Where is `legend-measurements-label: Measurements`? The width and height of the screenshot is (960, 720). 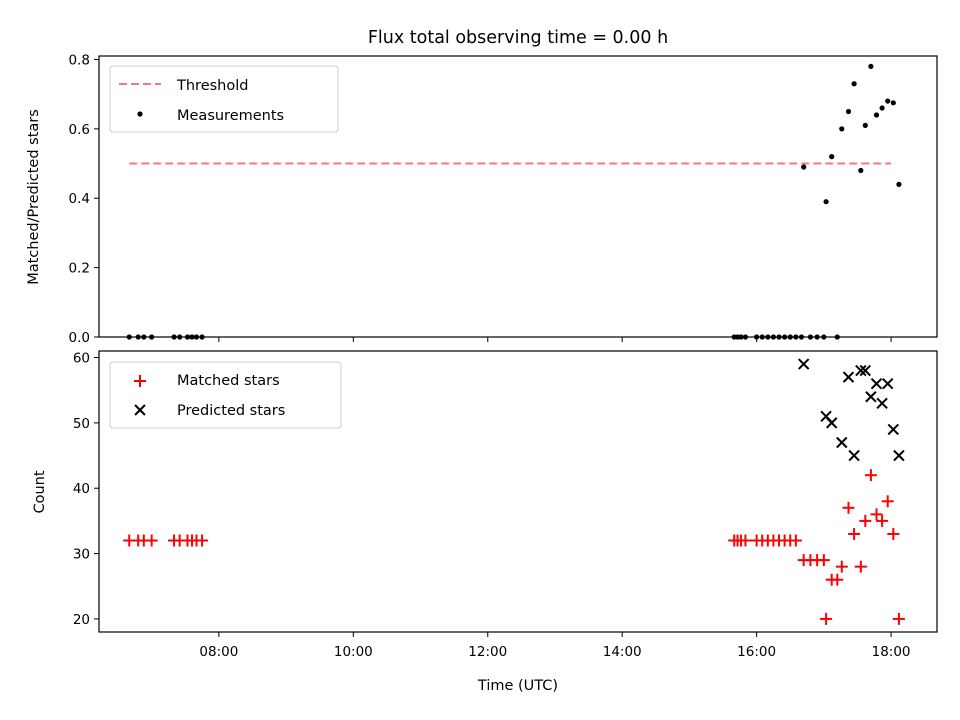
legend-measurements-label: Measurements is located at coordinates (230, 116).